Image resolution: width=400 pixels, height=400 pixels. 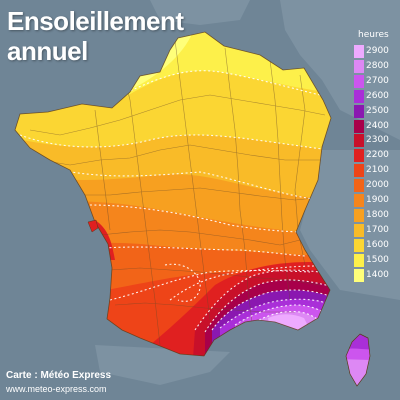 I want to click on legend-label: 2100, so click(x=377, y=170).